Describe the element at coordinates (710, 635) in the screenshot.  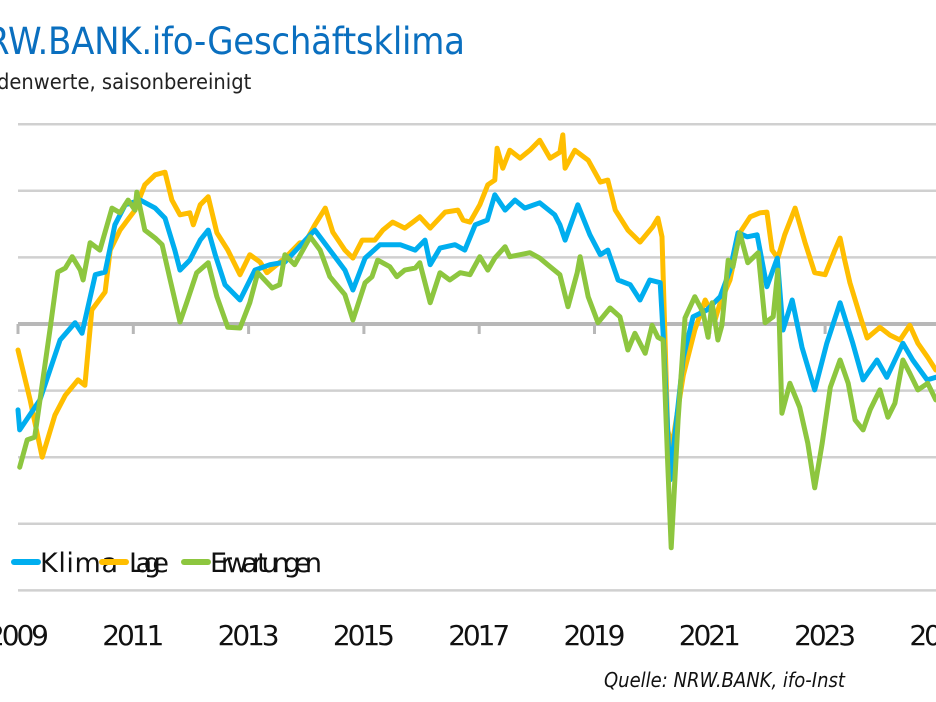
I see `x-tick-label: 2021` at that location.